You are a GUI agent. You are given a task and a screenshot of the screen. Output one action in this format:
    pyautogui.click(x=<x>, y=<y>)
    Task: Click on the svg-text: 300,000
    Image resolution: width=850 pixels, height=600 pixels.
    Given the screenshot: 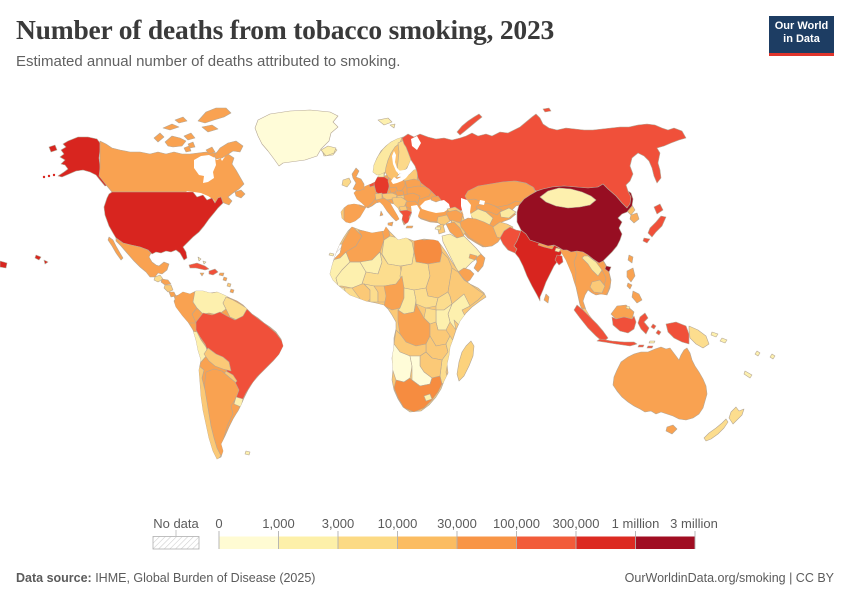 What is the action you would take?
    pyautogui.click(x=576, y=523)
    